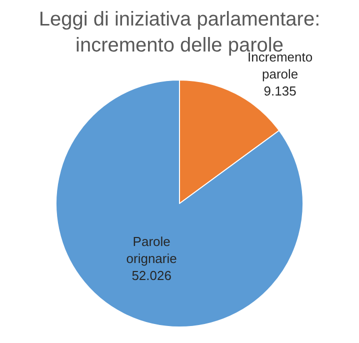 The height and width of the screenshot is (343, 359). Describe the element at coordinates (152, 275) in the screenshot. I see `data-label: 52.026` at that location.